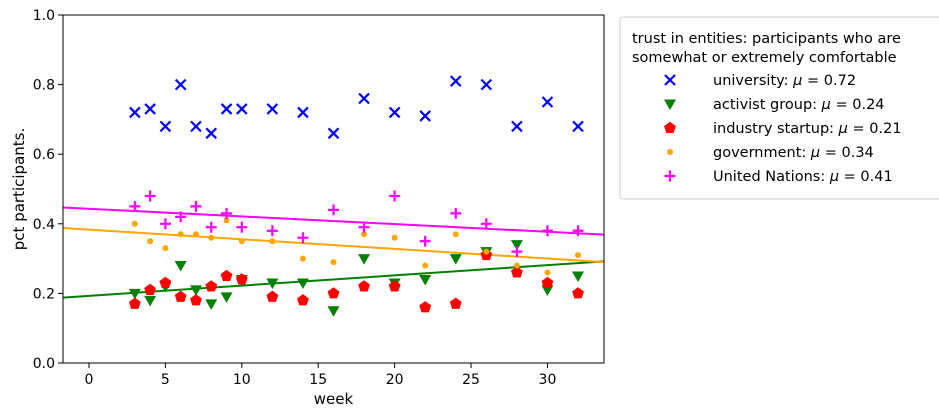 The height and width of the screenshot is (412, 939). What do you see at coordinates (764, 58) in the screenshot?
I see `legend-title-line: somewhat or extremely comfortable` at bounding box center [764, 58].